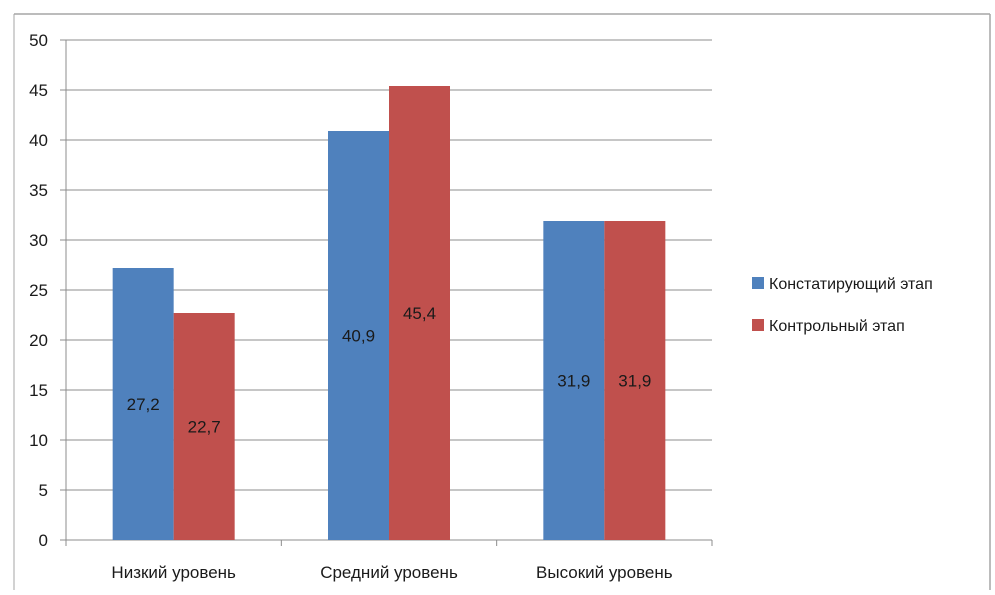  What do you see at coordinates (389, 572) in the screenshot?
I see `x-category-label: Средний уровень` at bounding box center [389, 572].